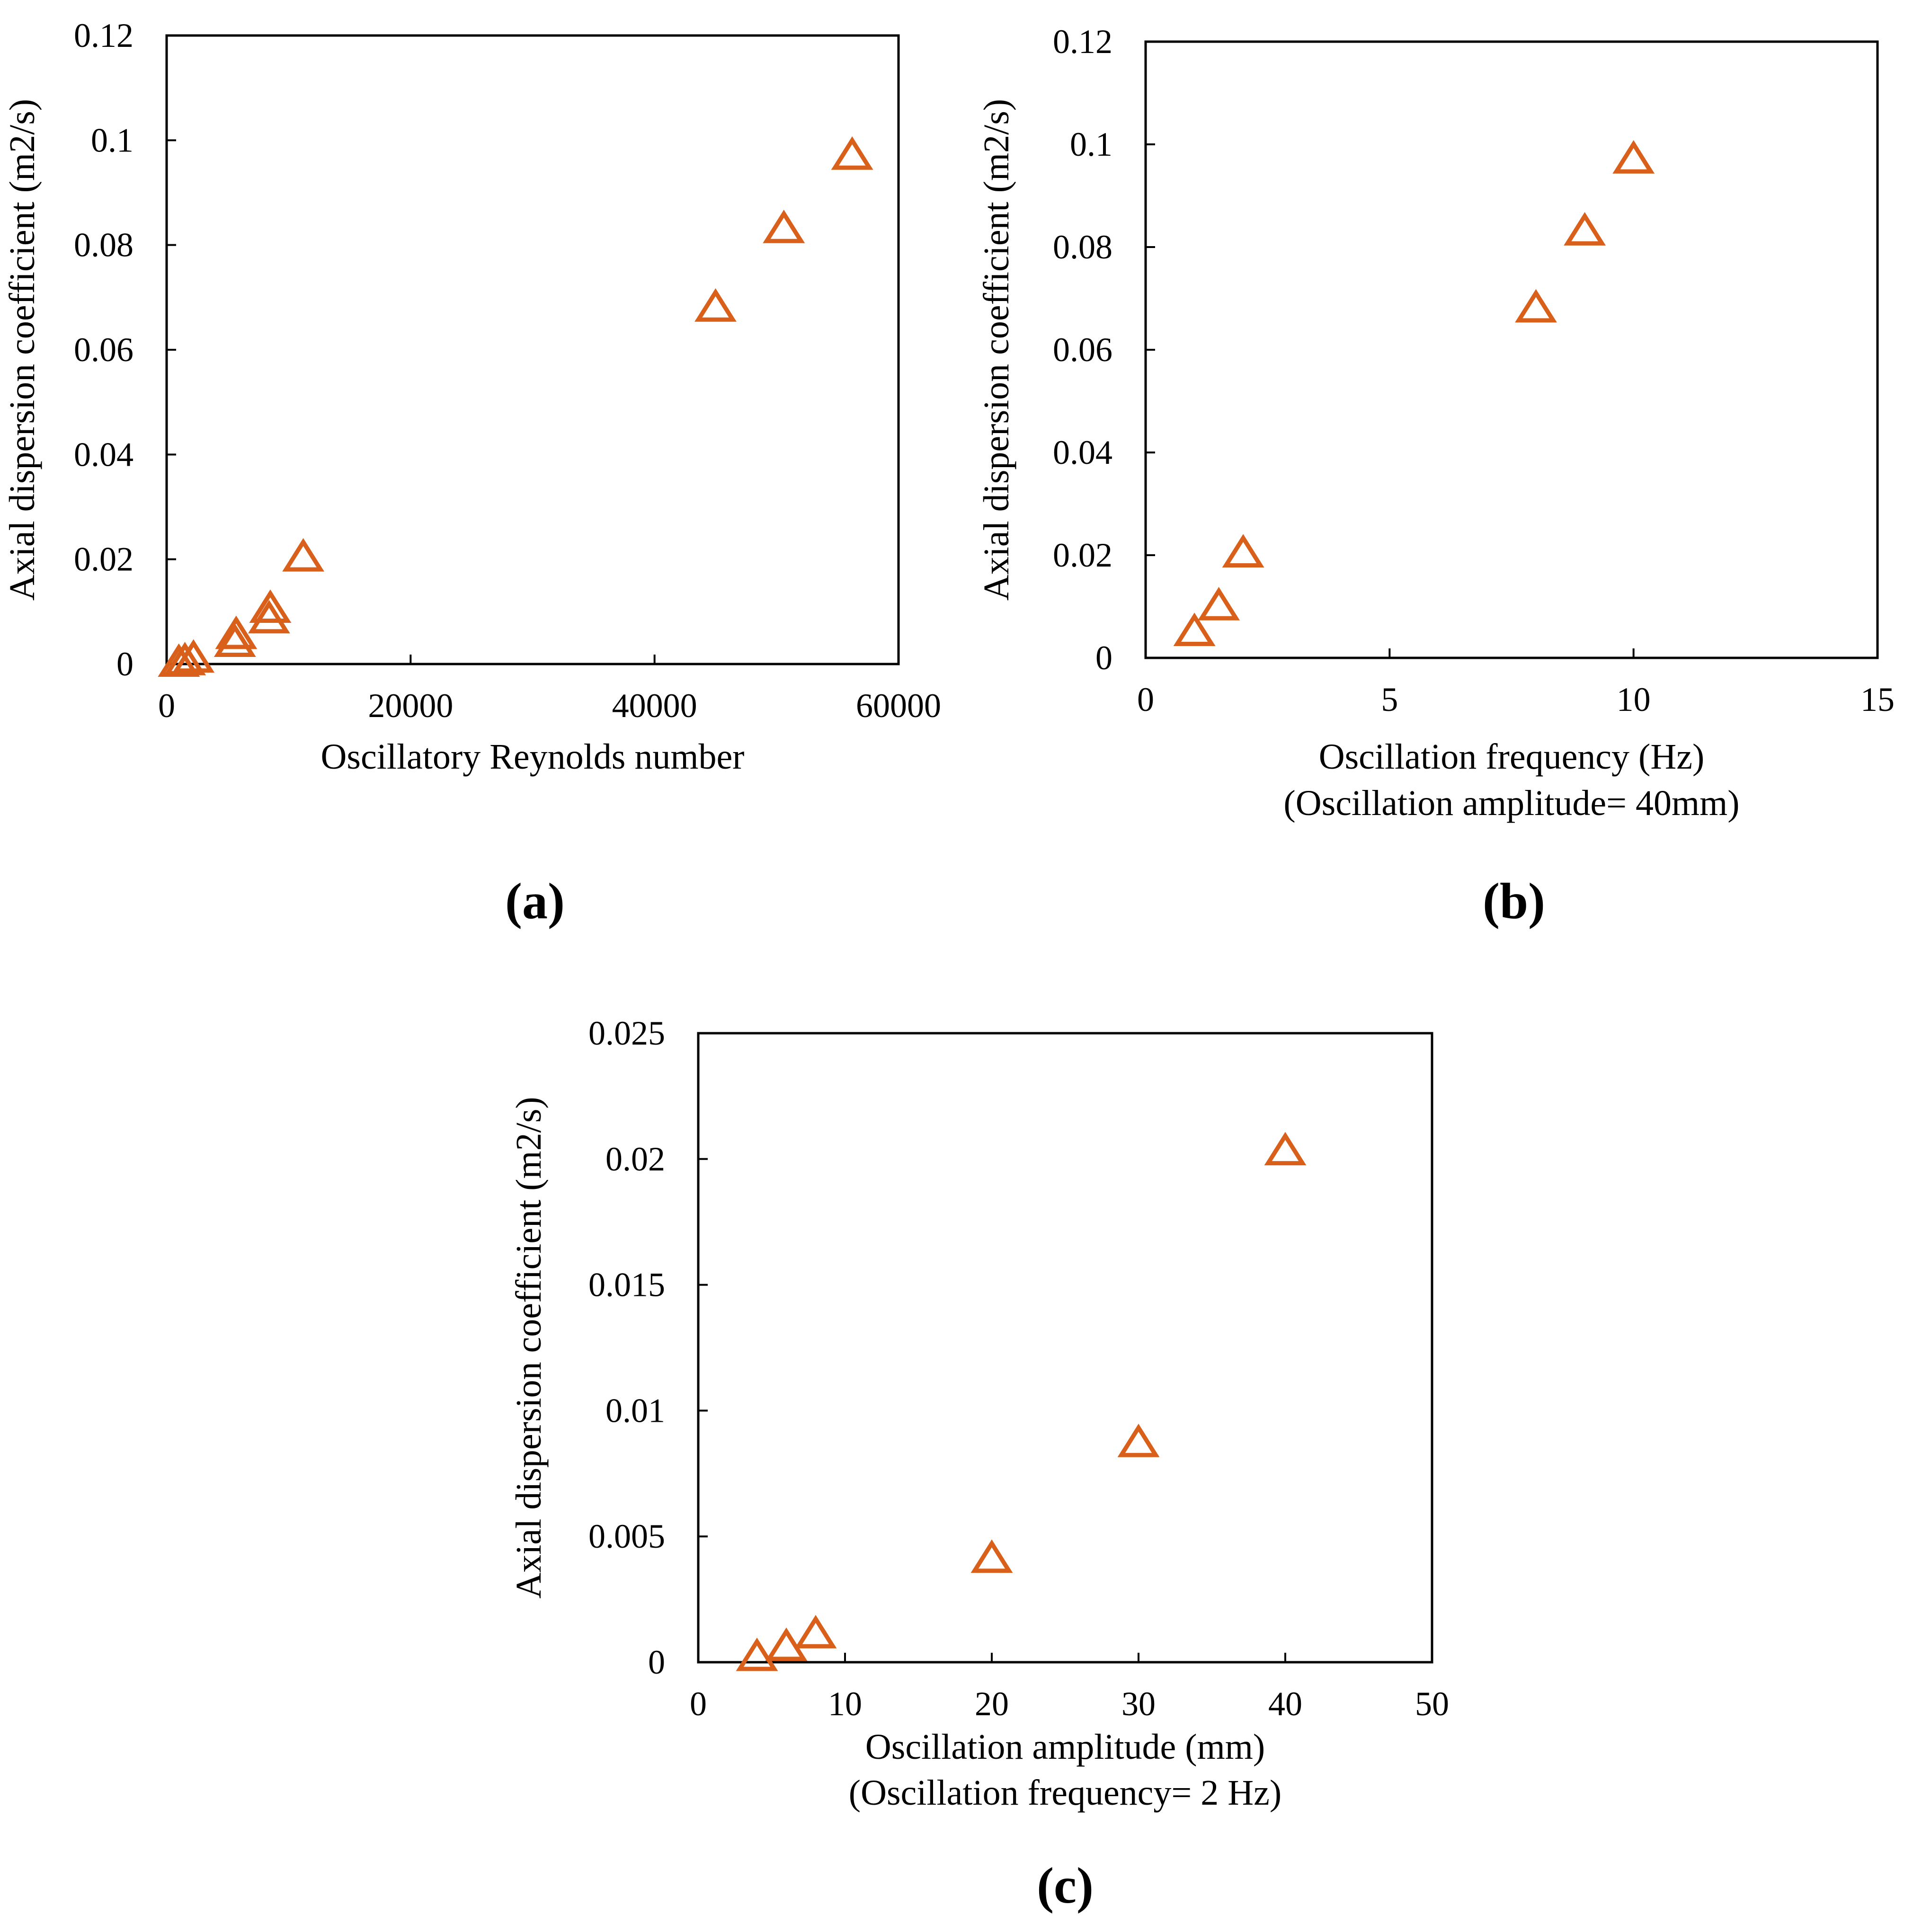  What do you see at coordinates (167, 706) in the screenshot?
I see `chart-a-x-tick-label: 0` at bounding box center [167, 706].